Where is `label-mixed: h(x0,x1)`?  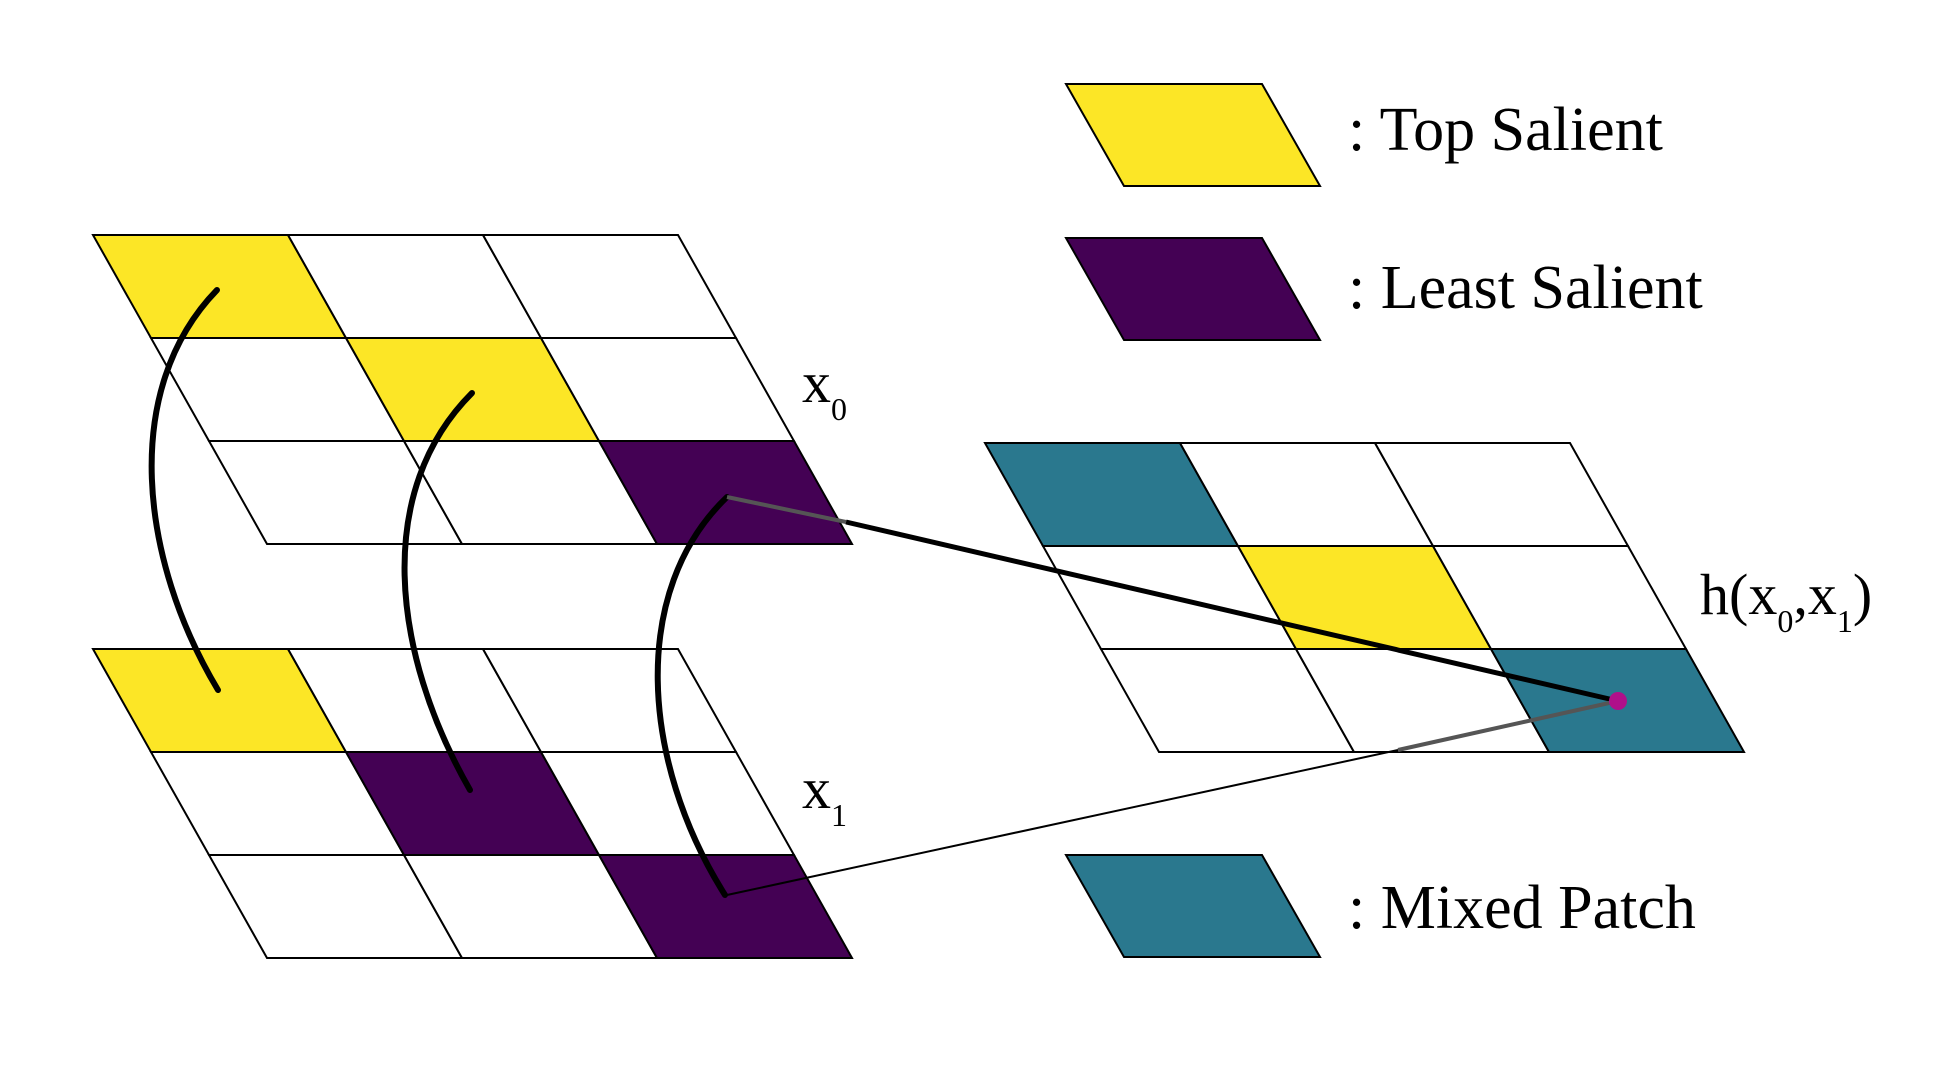
label-mixed: h(x0,x1) is located at coordinates (1786, 600).